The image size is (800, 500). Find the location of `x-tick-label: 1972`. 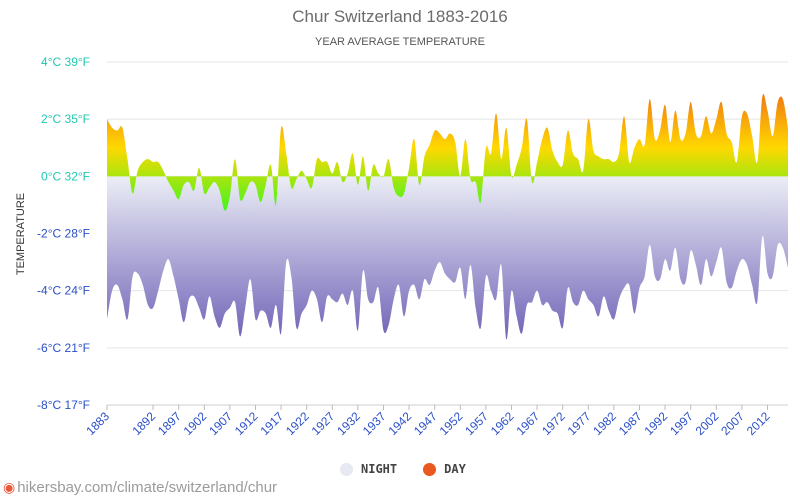

x-tick-label: 1972 is located at coordinates (553, 423).